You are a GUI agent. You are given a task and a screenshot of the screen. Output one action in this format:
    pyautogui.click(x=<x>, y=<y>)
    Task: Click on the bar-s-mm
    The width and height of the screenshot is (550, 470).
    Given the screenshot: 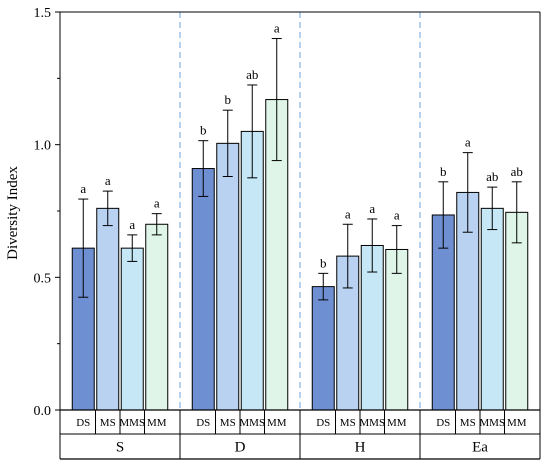 What is the action you would take?
    pyautogui.click(x=157, y=317)
    